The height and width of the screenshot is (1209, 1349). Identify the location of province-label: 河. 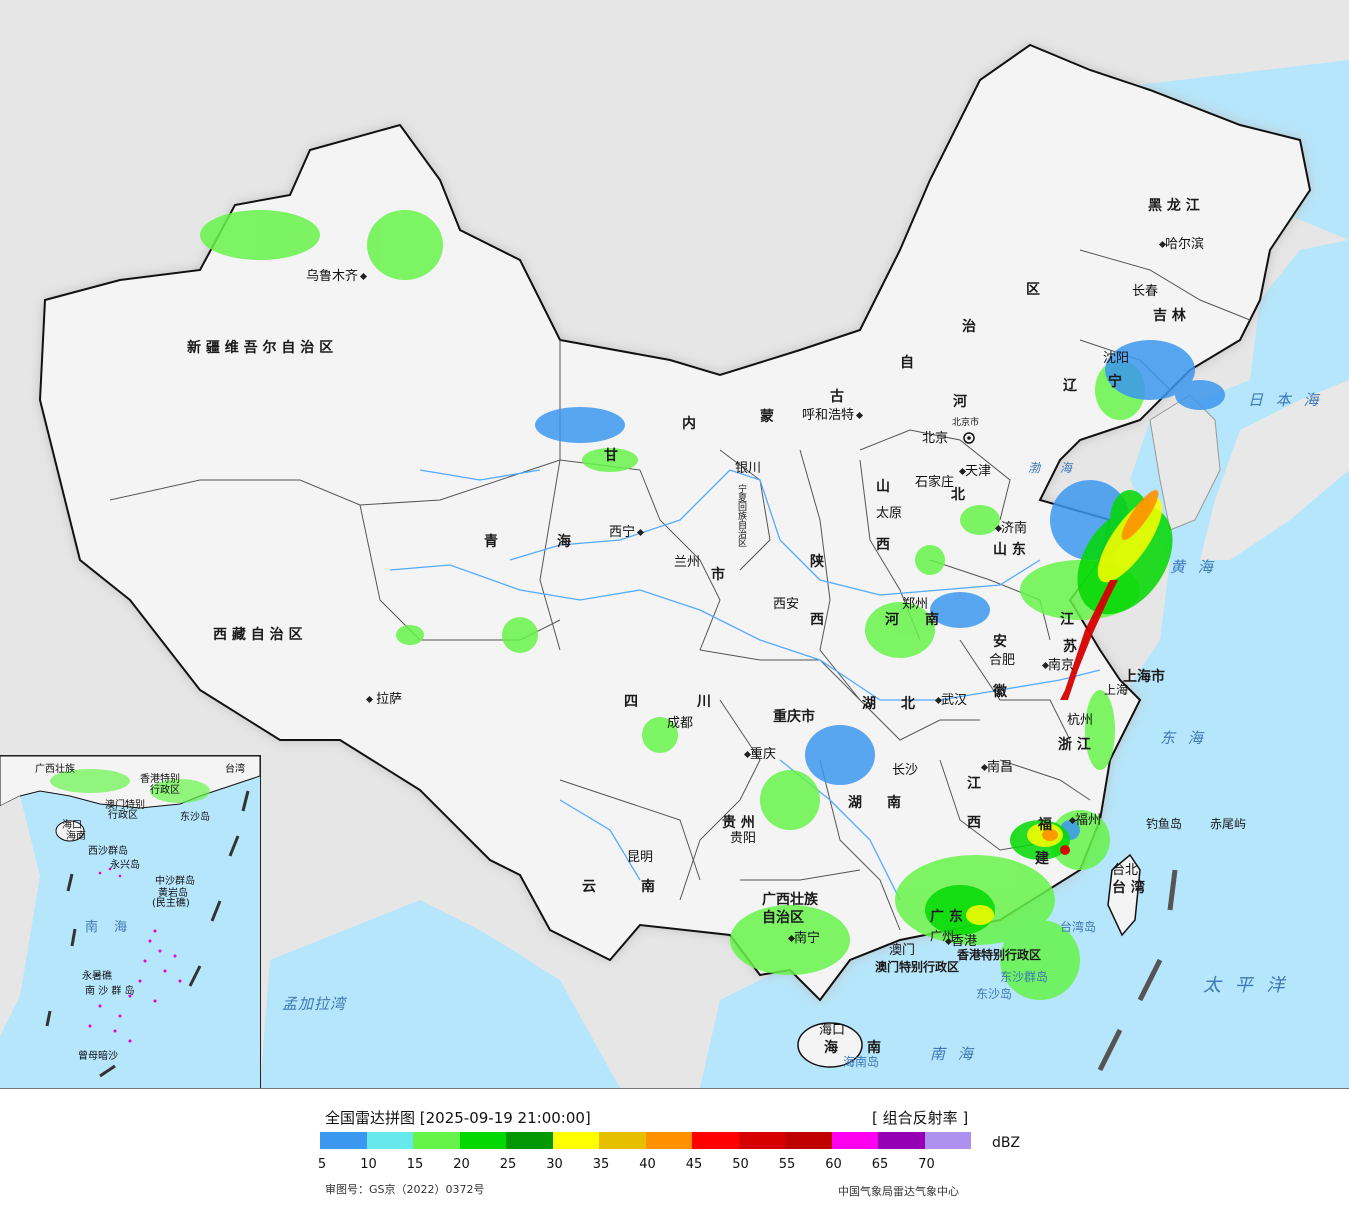
(960, 402).